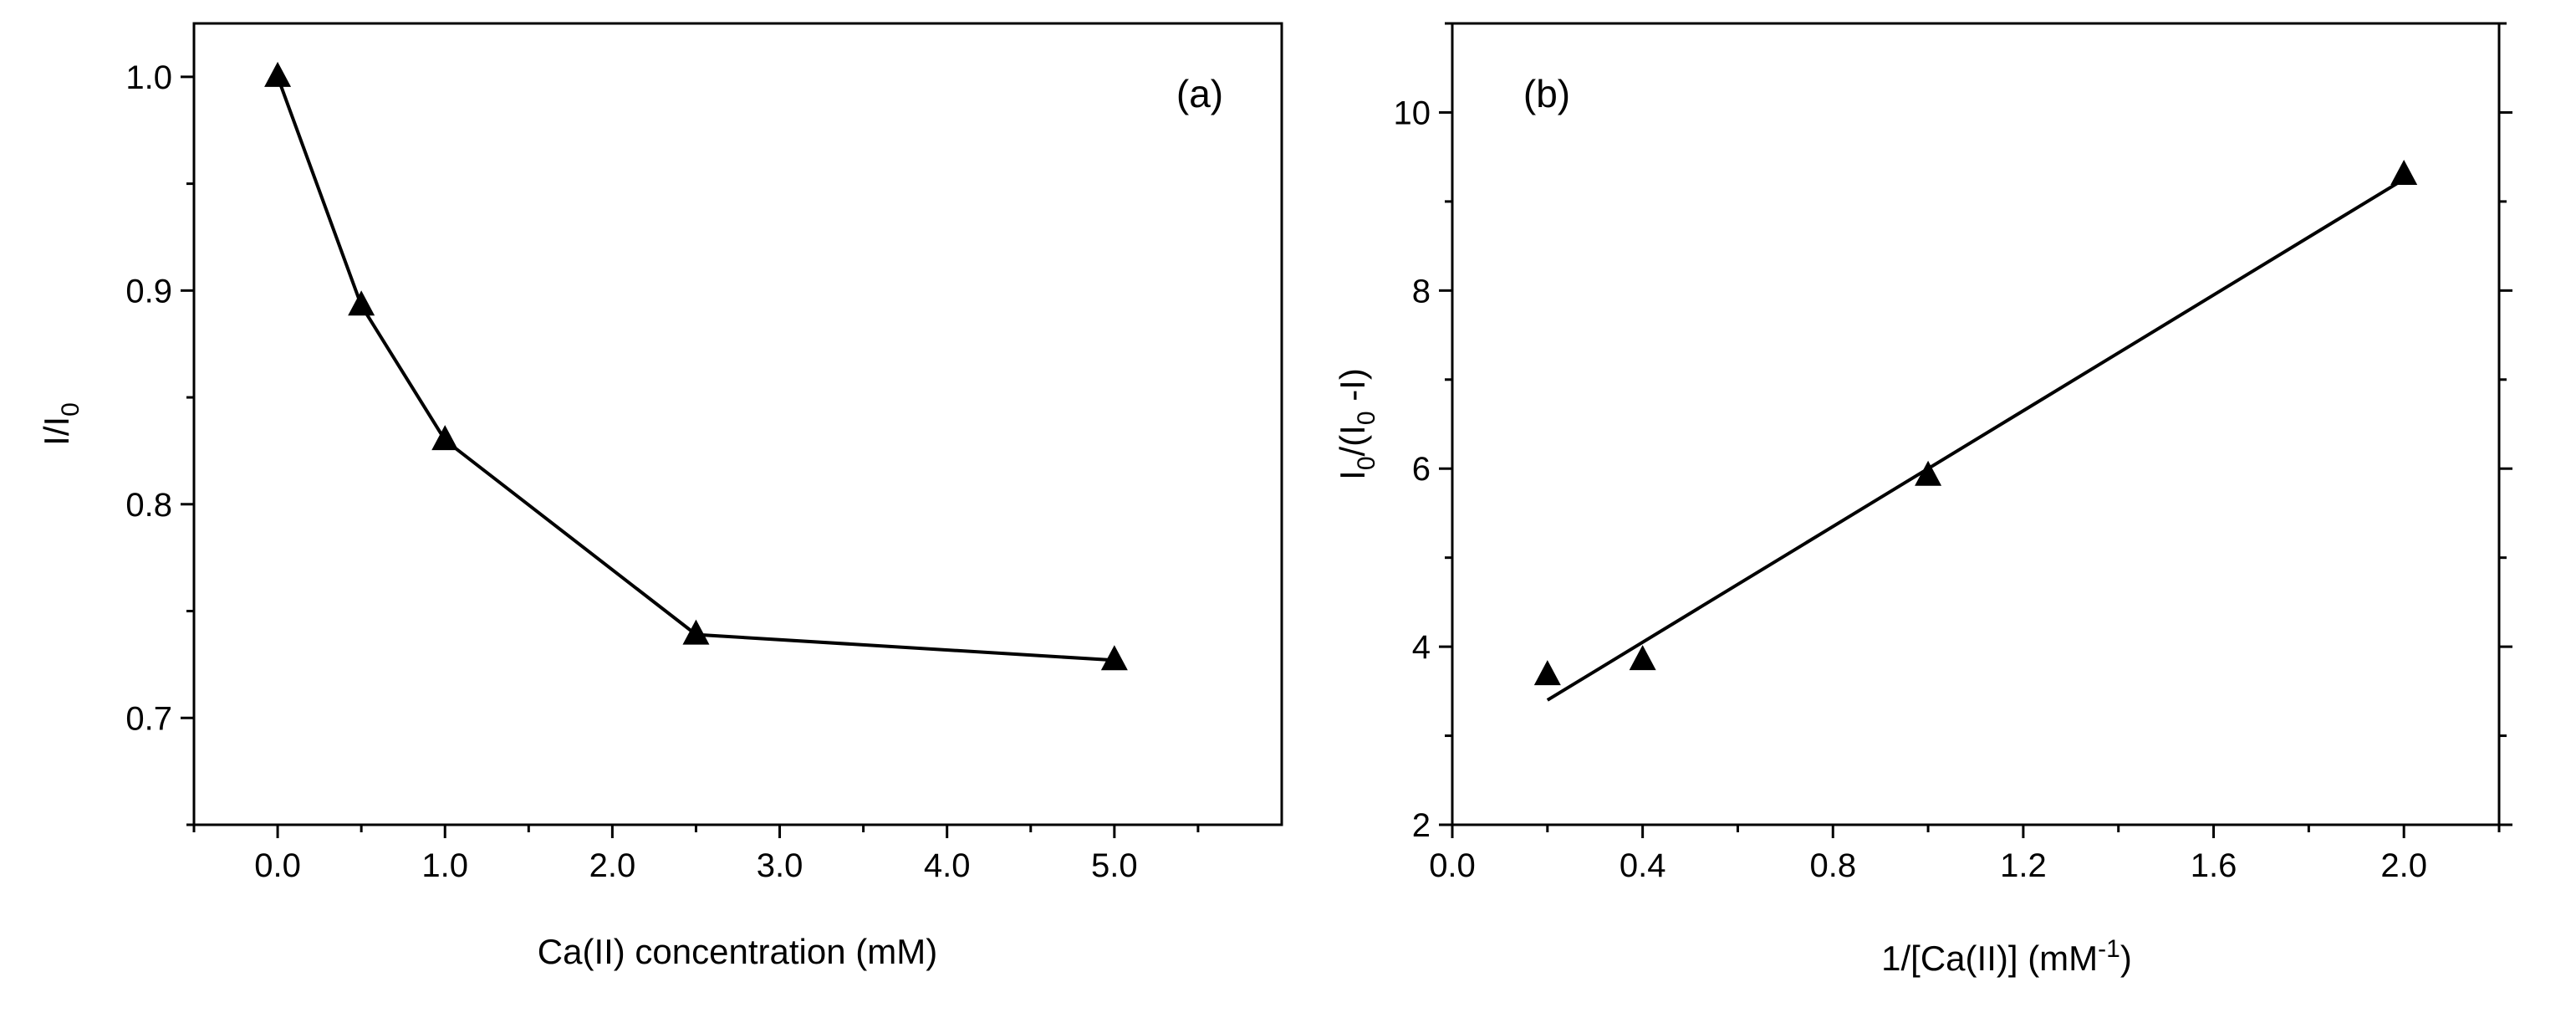 The image size is (2576, 1018). I want to click on x-tick-label-b: 0.8, so click(1833, 865).